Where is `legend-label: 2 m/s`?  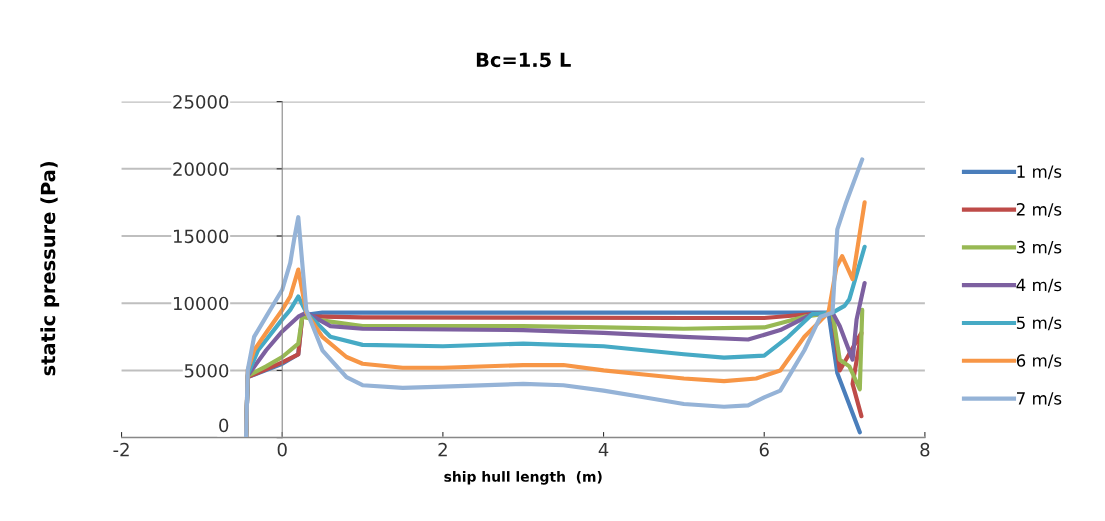
legend-label: 2 m/s is located at coordinates (1039, 210).